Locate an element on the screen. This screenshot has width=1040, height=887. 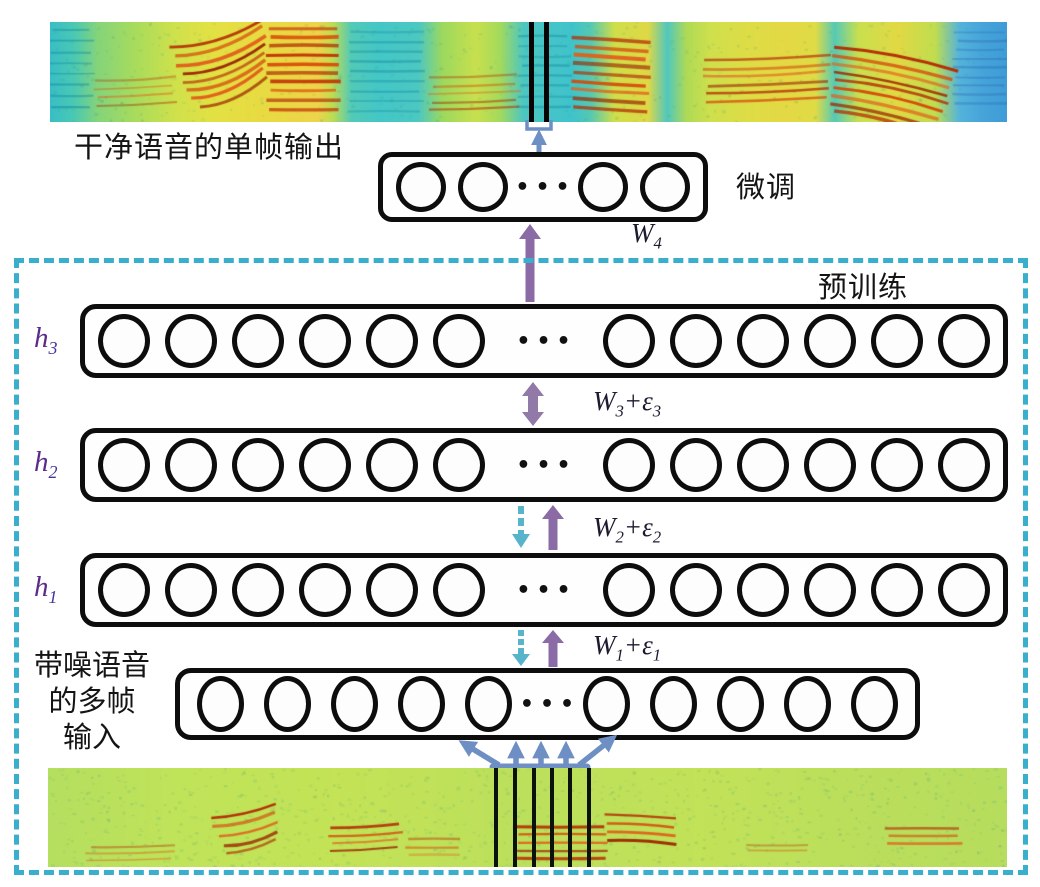
w2-weight-label: W2+ε2 is located at coordinates (627, 529).